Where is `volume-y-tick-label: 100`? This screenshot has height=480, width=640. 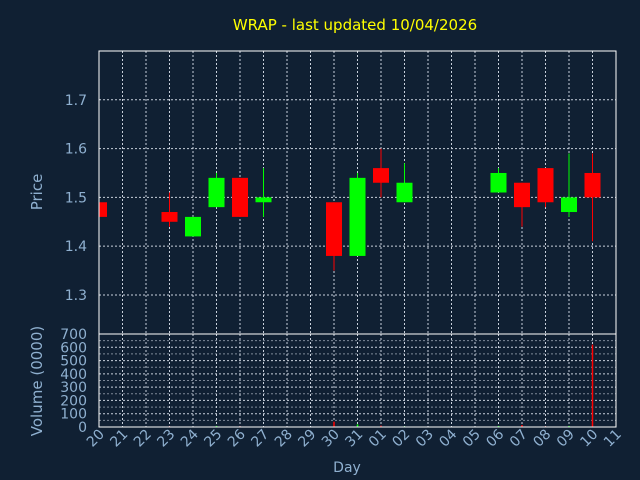
volume-y-tick-label: 100 is located at coordinates (73, 415).